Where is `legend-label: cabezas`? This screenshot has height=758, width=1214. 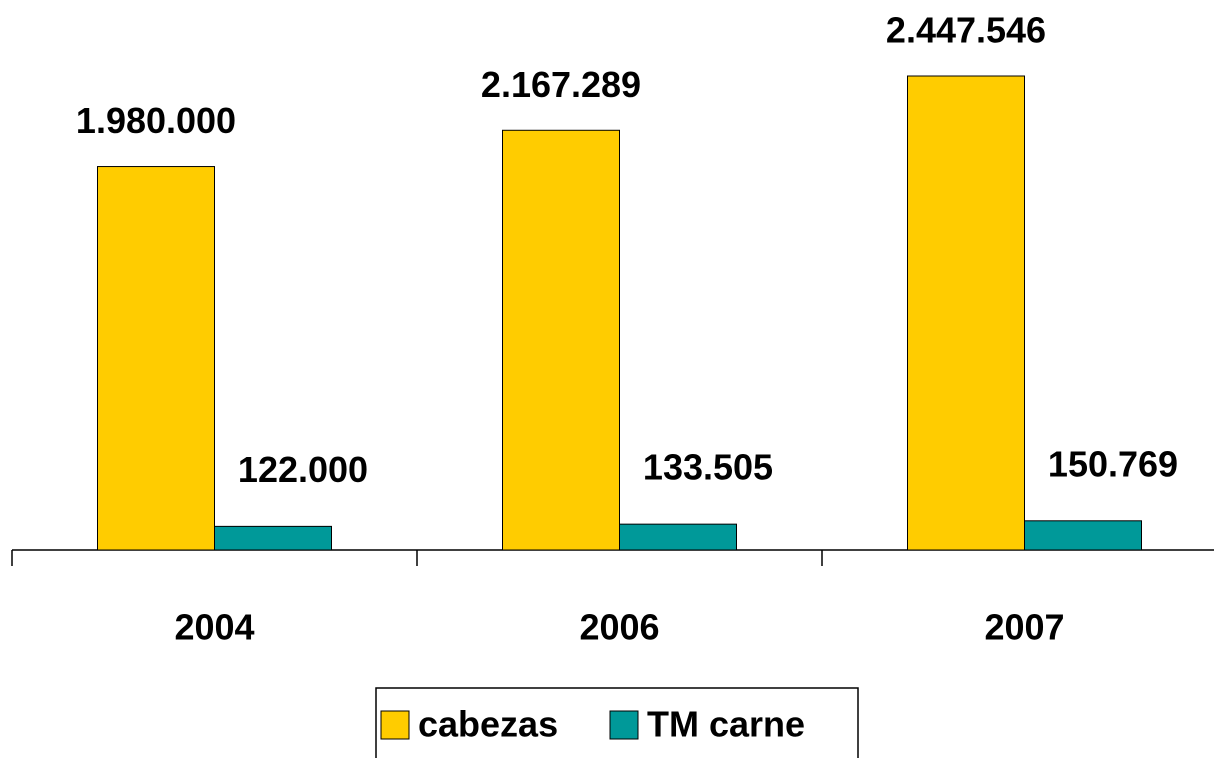
legend-label: cabezas is located at coordinates (488, 724).